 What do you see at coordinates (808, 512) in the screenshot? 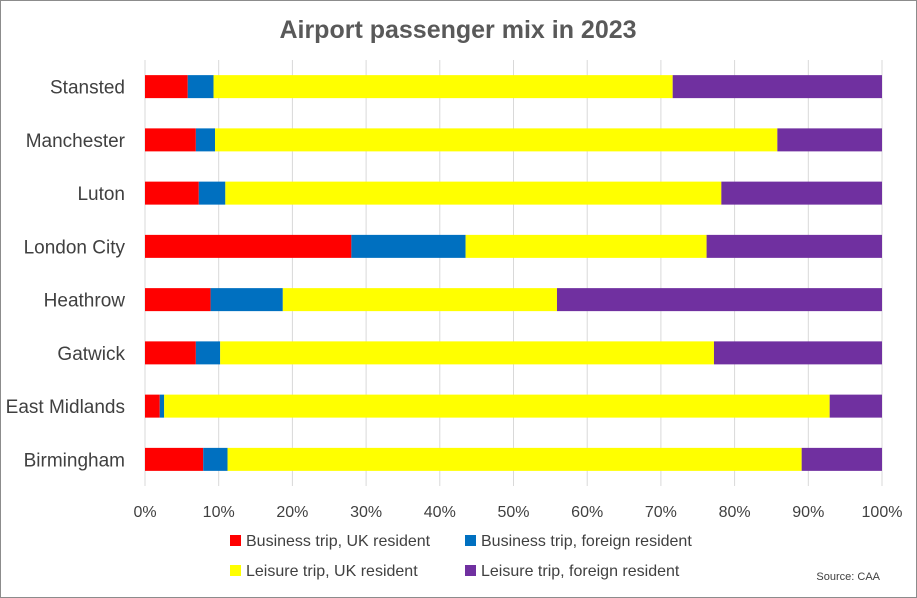
I see `x-tick-label: 90%` at bounding box center [808, 512].